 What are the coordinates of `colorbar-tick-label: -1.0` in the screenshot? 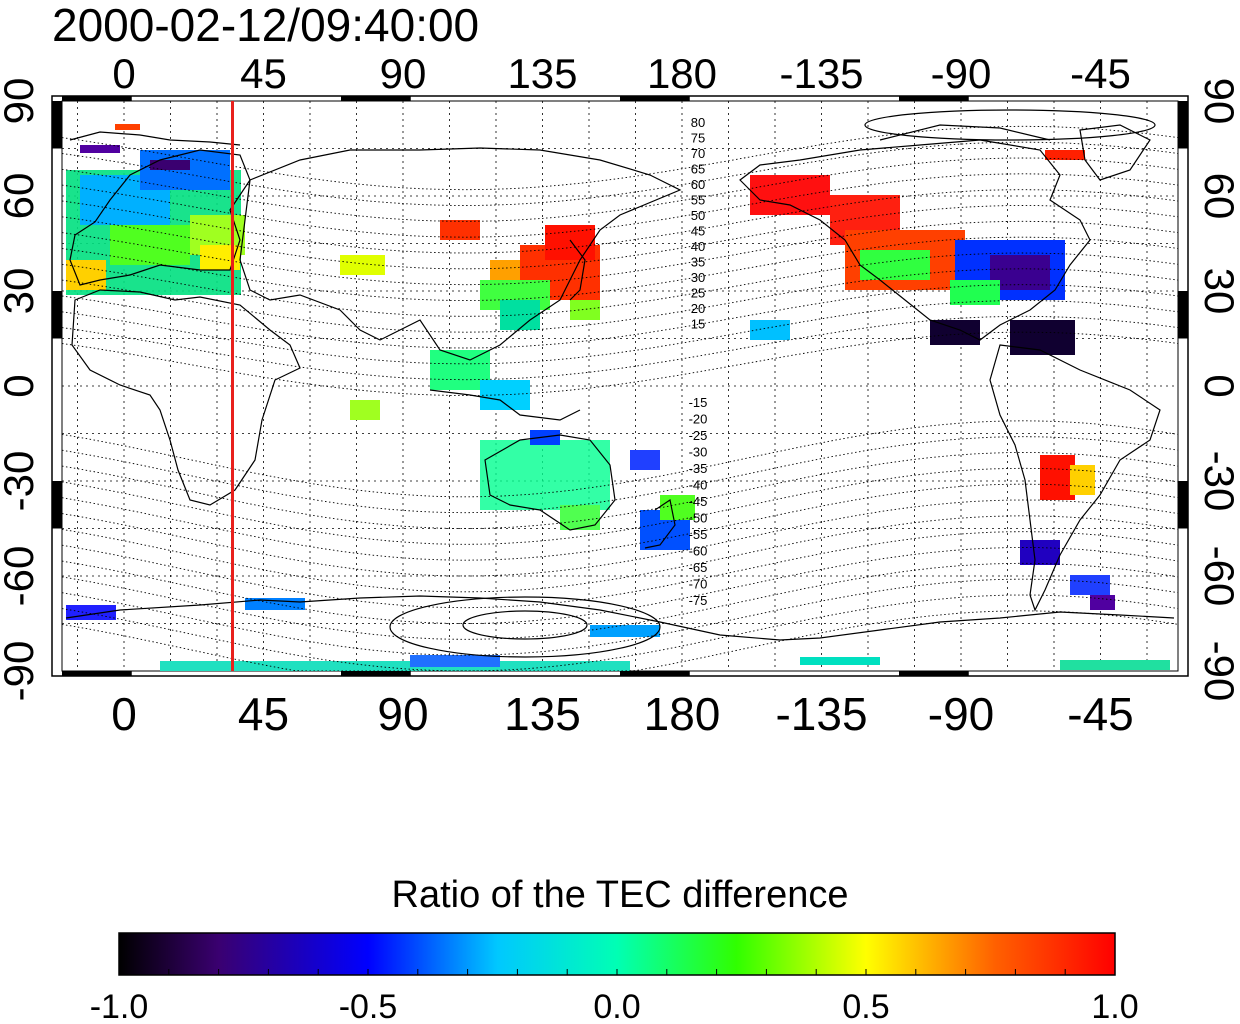 It's located at (119, 1006).